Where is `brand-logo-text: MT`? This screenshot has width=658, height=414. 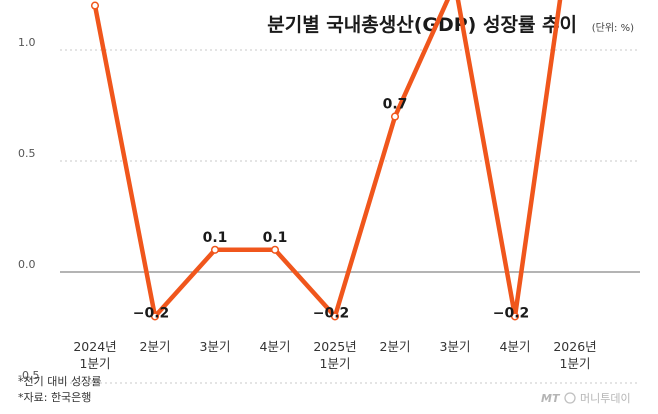 brand-logo-text: MT is located at coordinates (551, 398).